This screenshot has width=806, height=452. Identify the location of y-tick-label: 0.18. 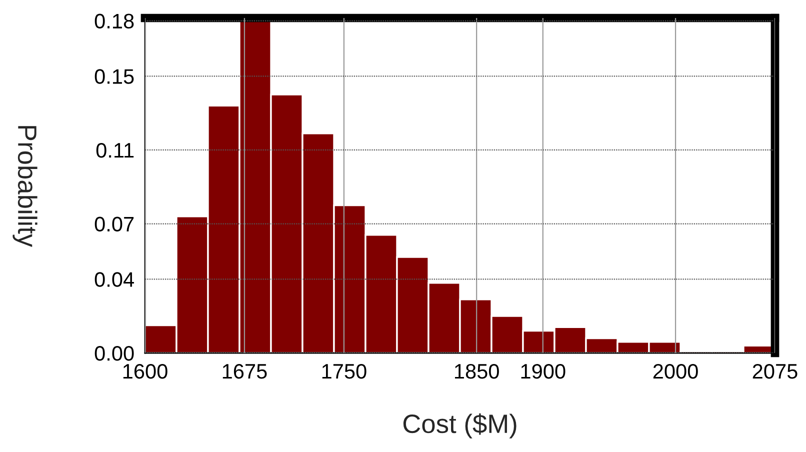
(114, 21).